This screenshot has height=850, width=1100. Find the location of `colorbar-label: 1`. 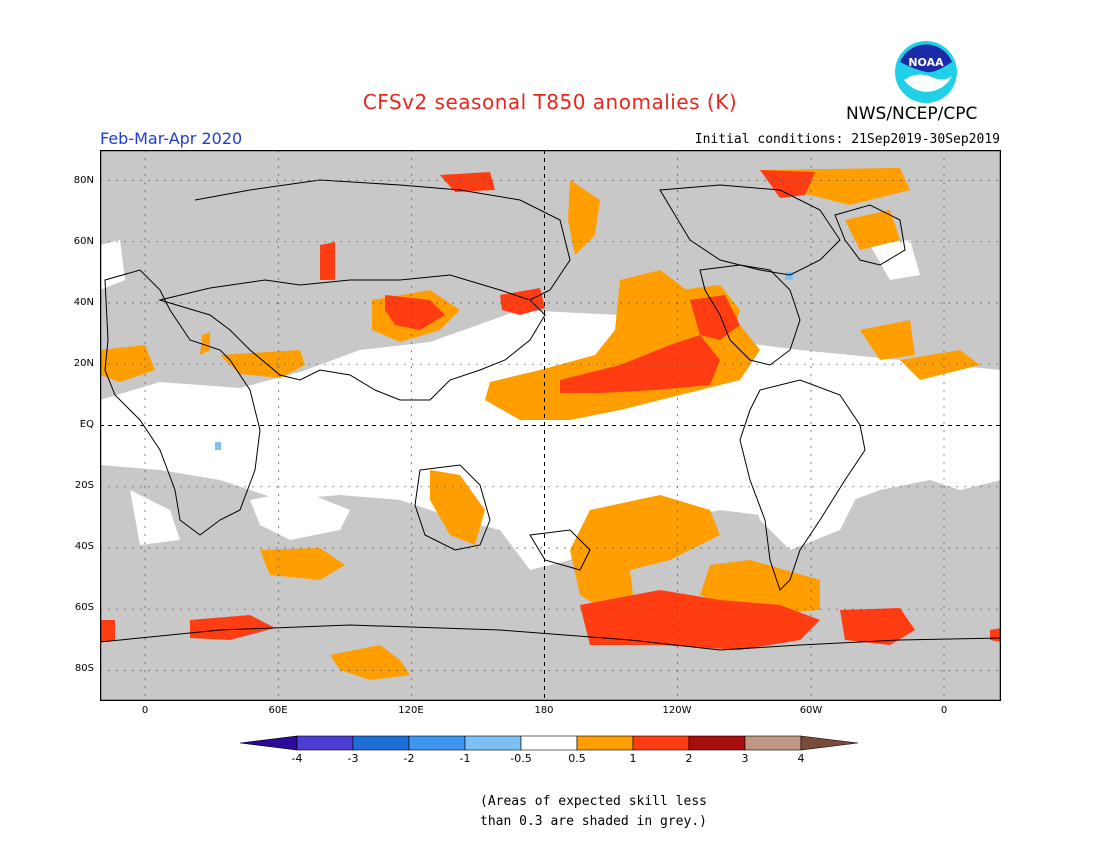

colorbar-label: 1 is located at coordinates (633, 758).